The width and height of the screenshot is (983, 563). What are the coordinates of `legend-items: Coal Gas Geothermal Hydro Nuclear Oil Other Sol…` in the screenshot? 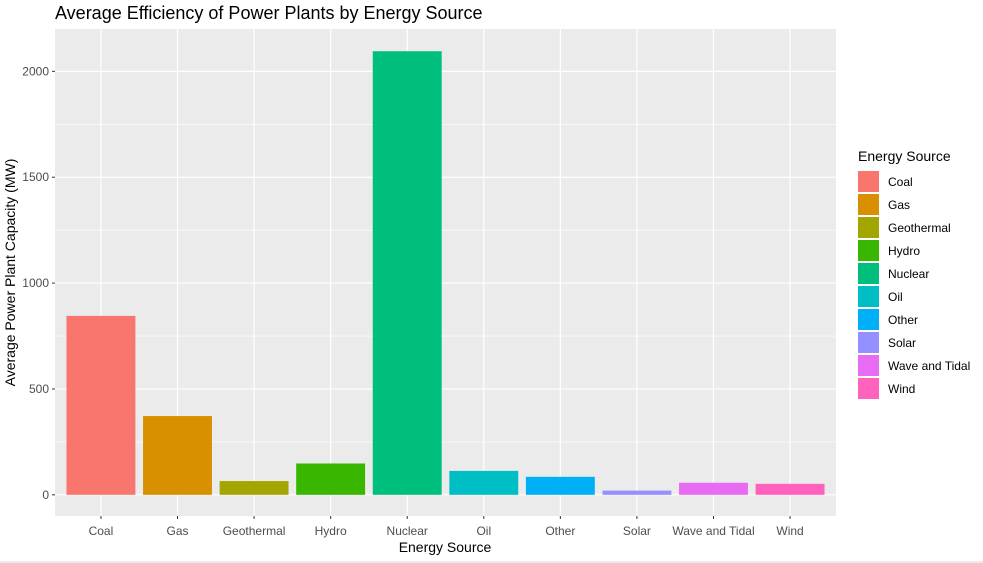 It's located at (914, 285).